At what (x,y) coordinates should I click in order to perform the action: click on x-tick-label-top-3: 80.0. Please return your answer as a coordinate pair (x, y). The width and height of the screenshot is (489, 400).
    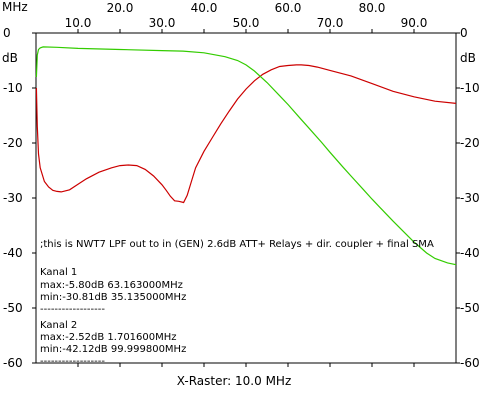
    Looking at the image, I should click on (372, 8).